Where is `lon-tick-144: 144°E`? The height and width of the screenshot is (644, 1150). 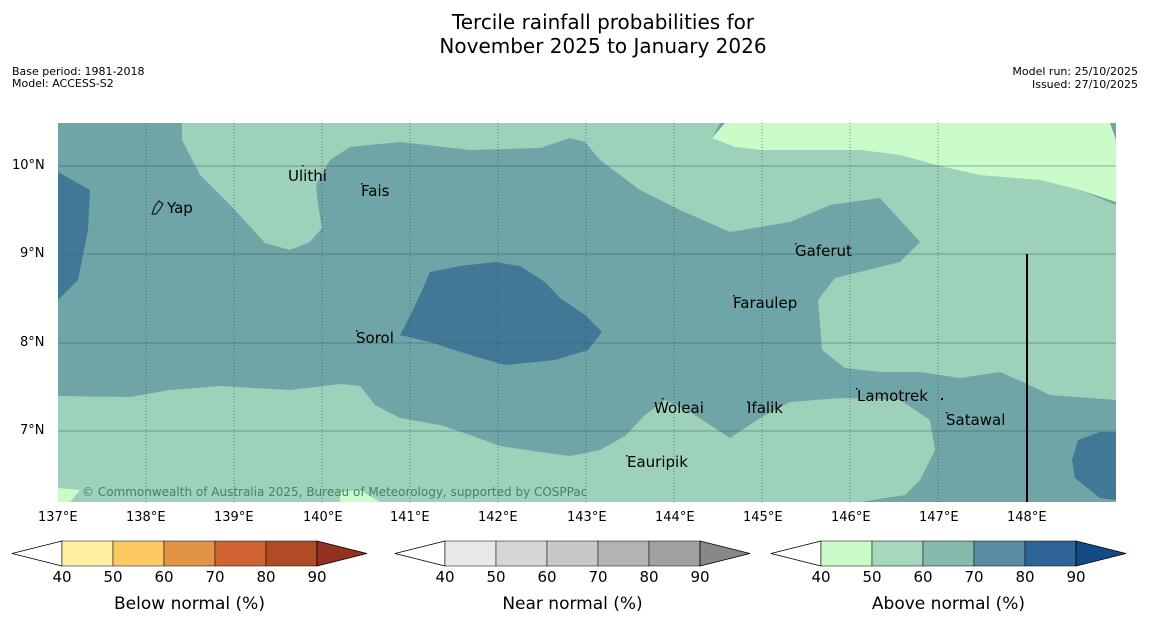 lon-tick-144: 144°E is located at coordinates (675, 517).